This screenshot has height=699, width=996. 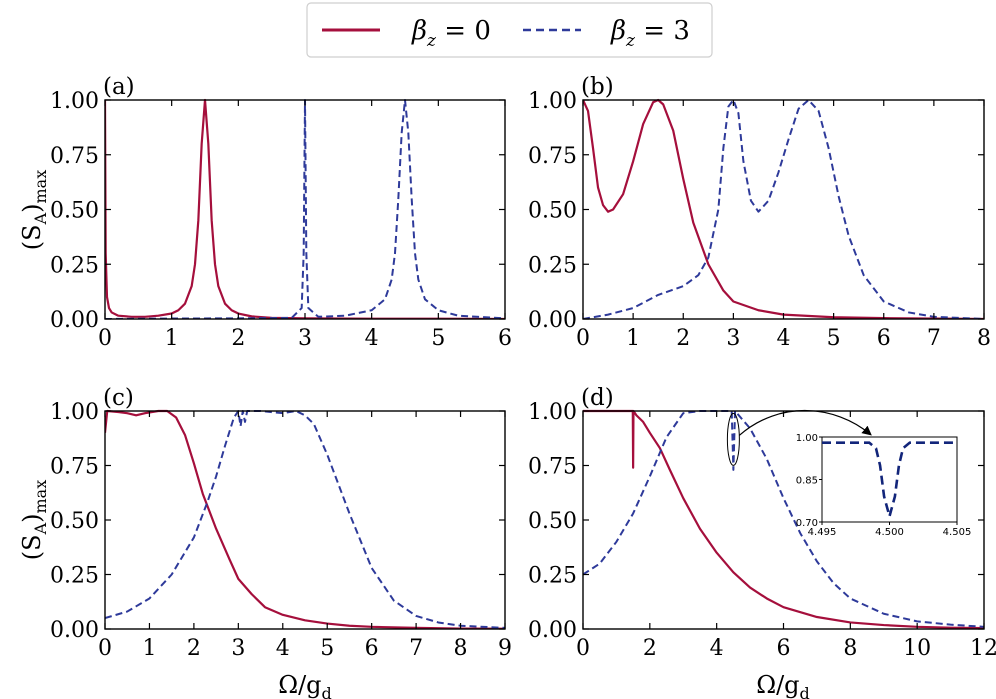 I want to click on legend-label-beta3: βz = 3, so click(x=650, y=33).